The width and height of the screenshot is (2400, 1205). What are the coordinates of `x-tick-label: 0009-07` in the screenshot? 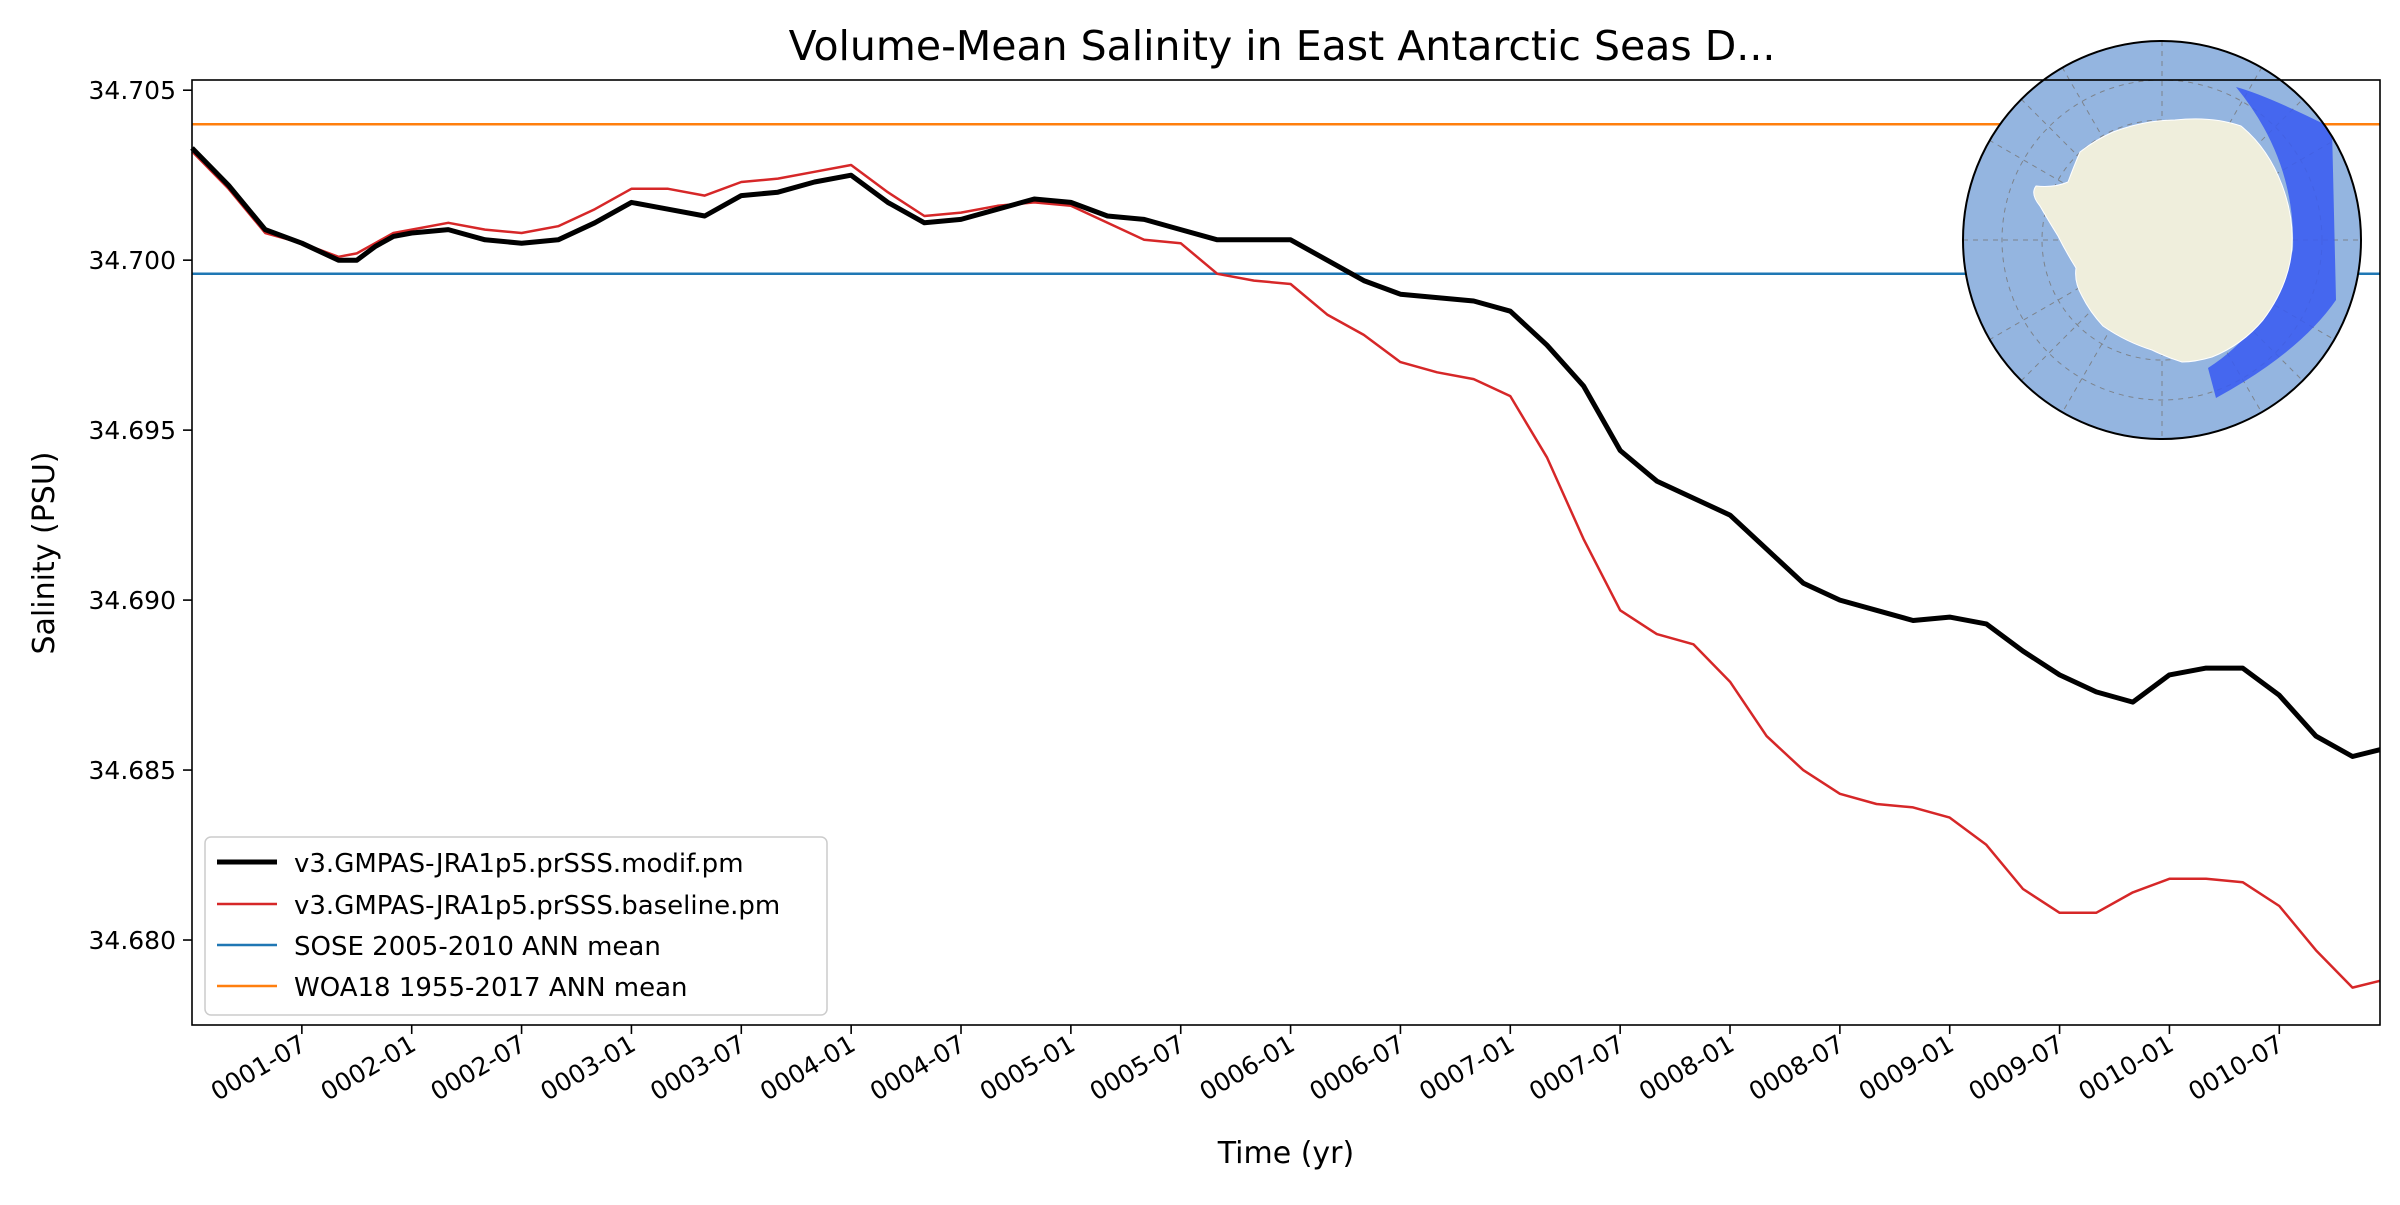 It's located at (2016, 1067).